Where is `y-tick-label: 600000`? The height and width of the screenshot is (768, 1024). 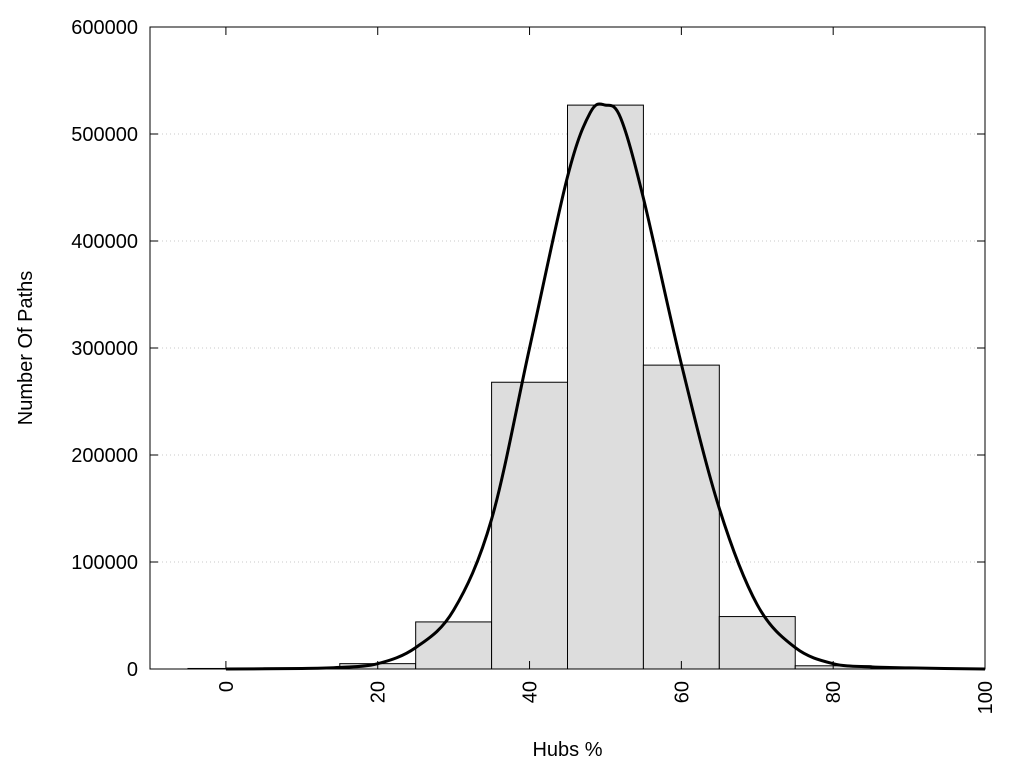
y-tick-label: 600000 is located at coordinates (104, 28).